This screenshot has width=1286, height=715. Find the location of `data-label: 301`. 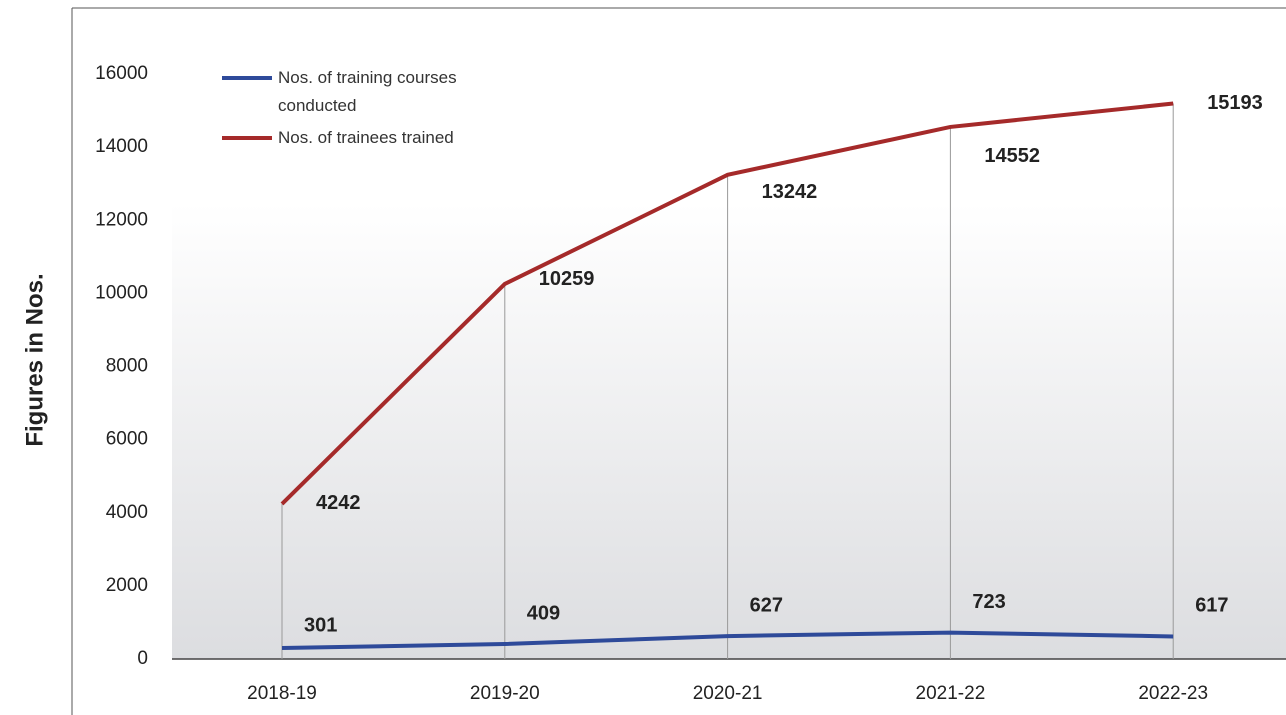

data-label: 301 is located at coordinates (320, 625).